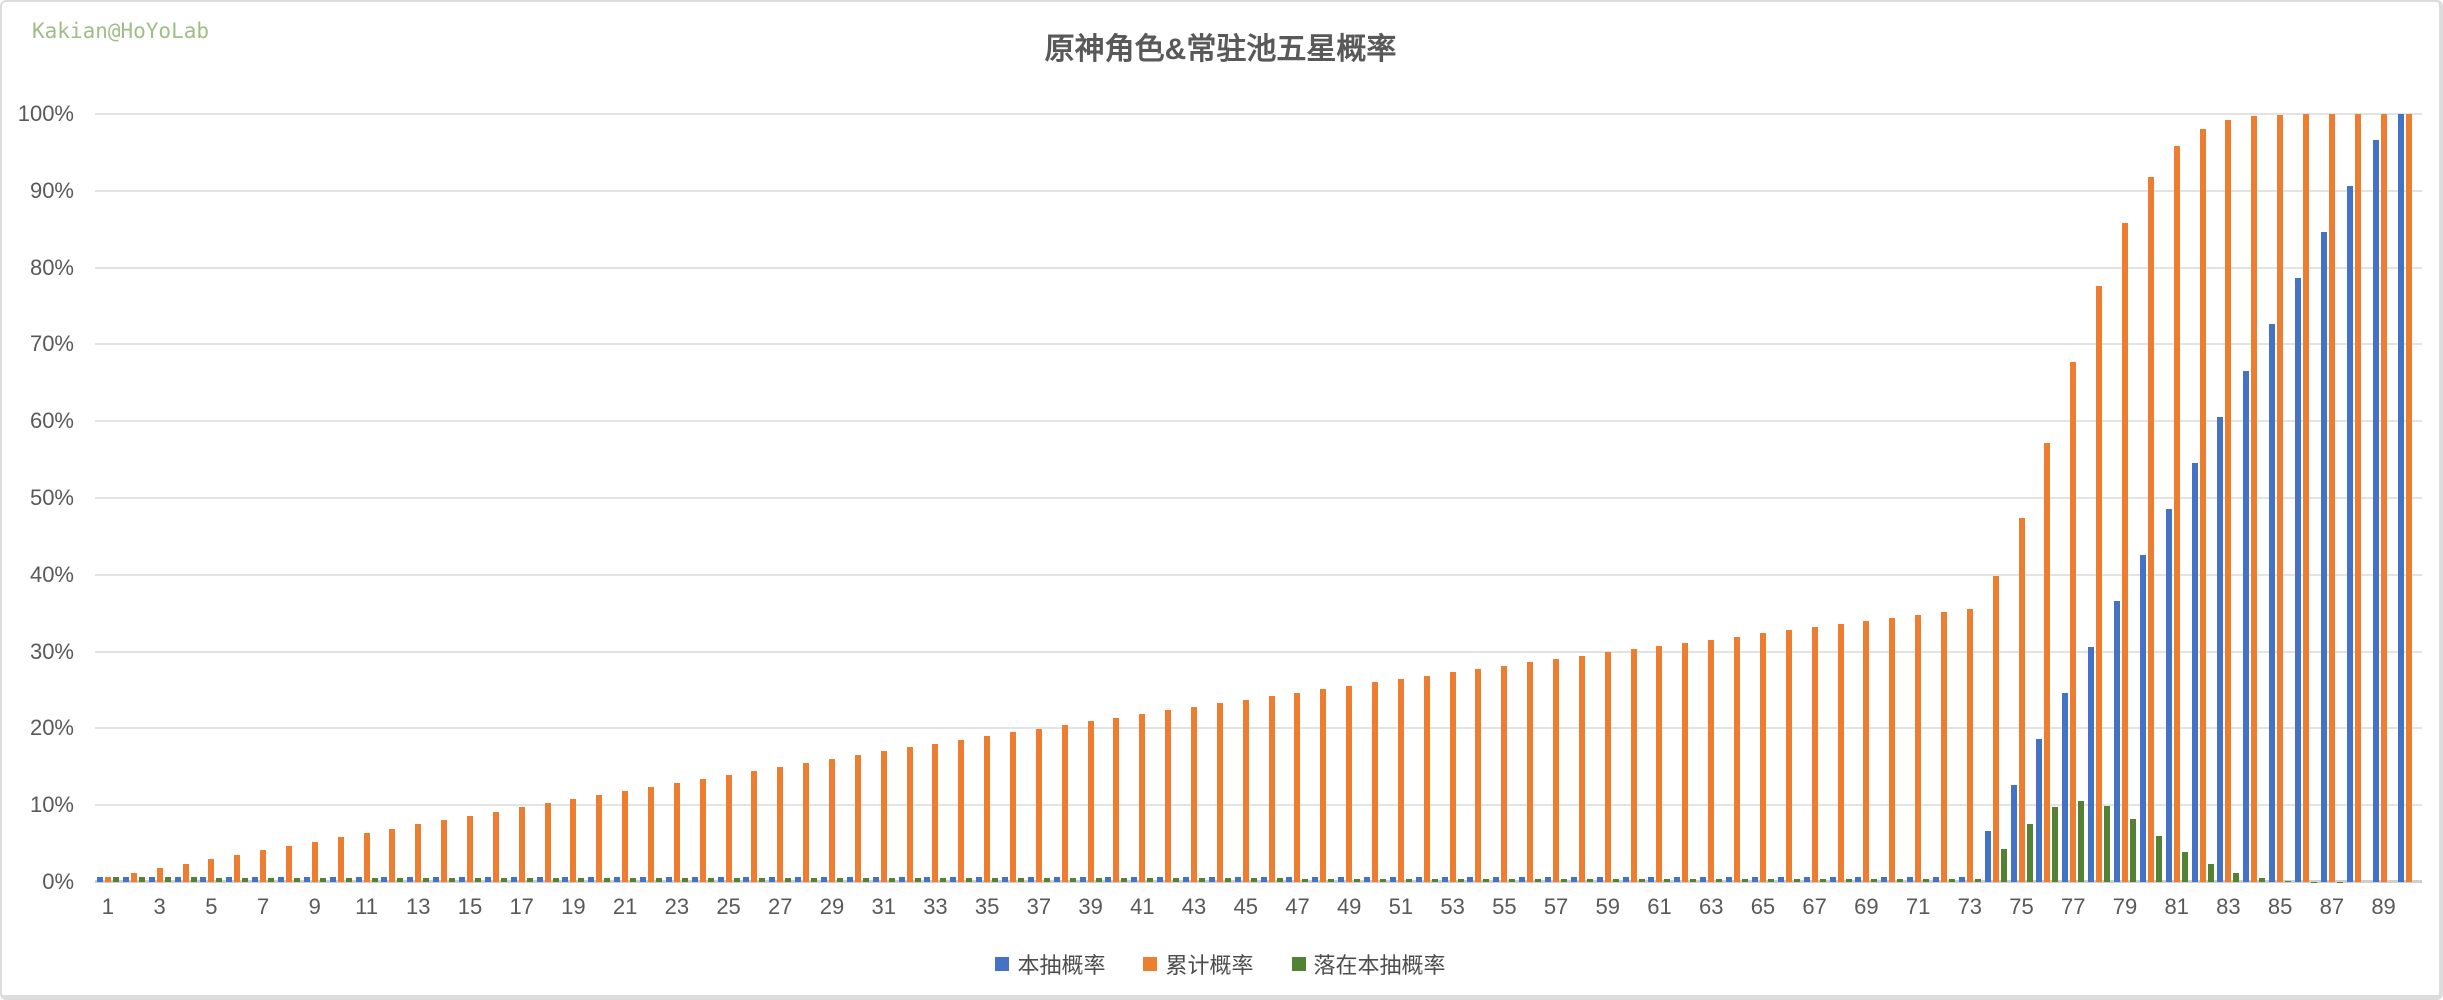 The width and height of the screenshot is (2443, 1000). Describe the element at coordinates (108, 906) in the screenshot. I see `x-tick-label: 1` at that location.